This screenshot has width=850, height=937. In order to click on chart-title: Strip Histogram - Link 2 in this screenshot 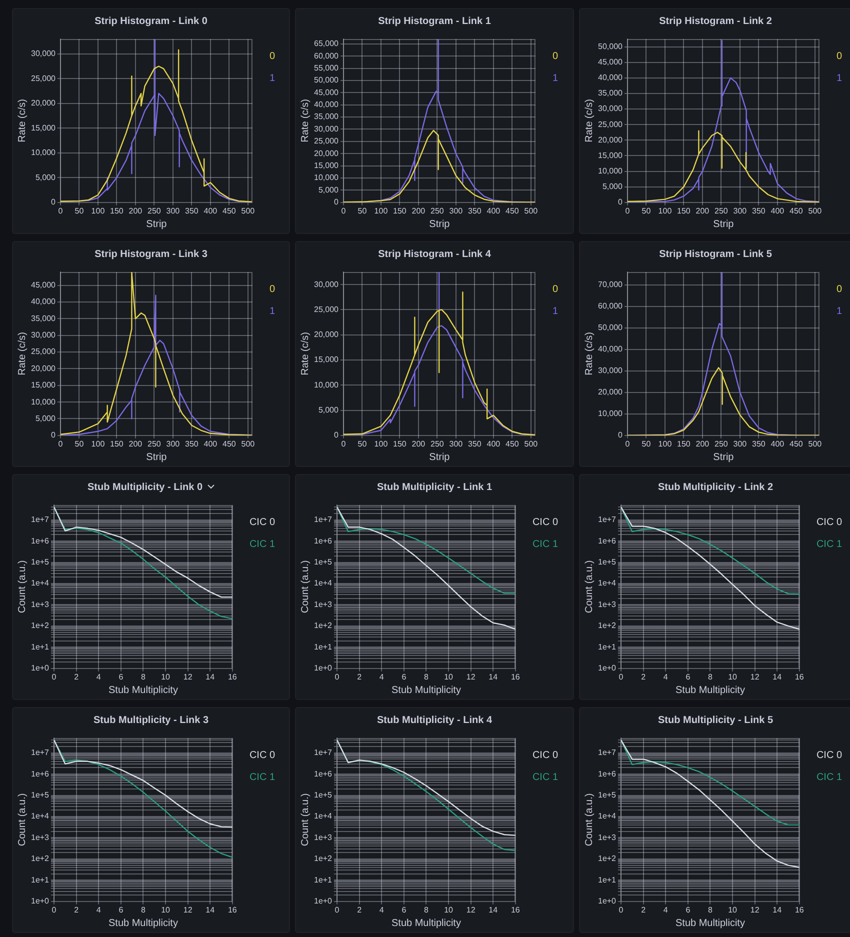, I will do `click(715, 22)`.